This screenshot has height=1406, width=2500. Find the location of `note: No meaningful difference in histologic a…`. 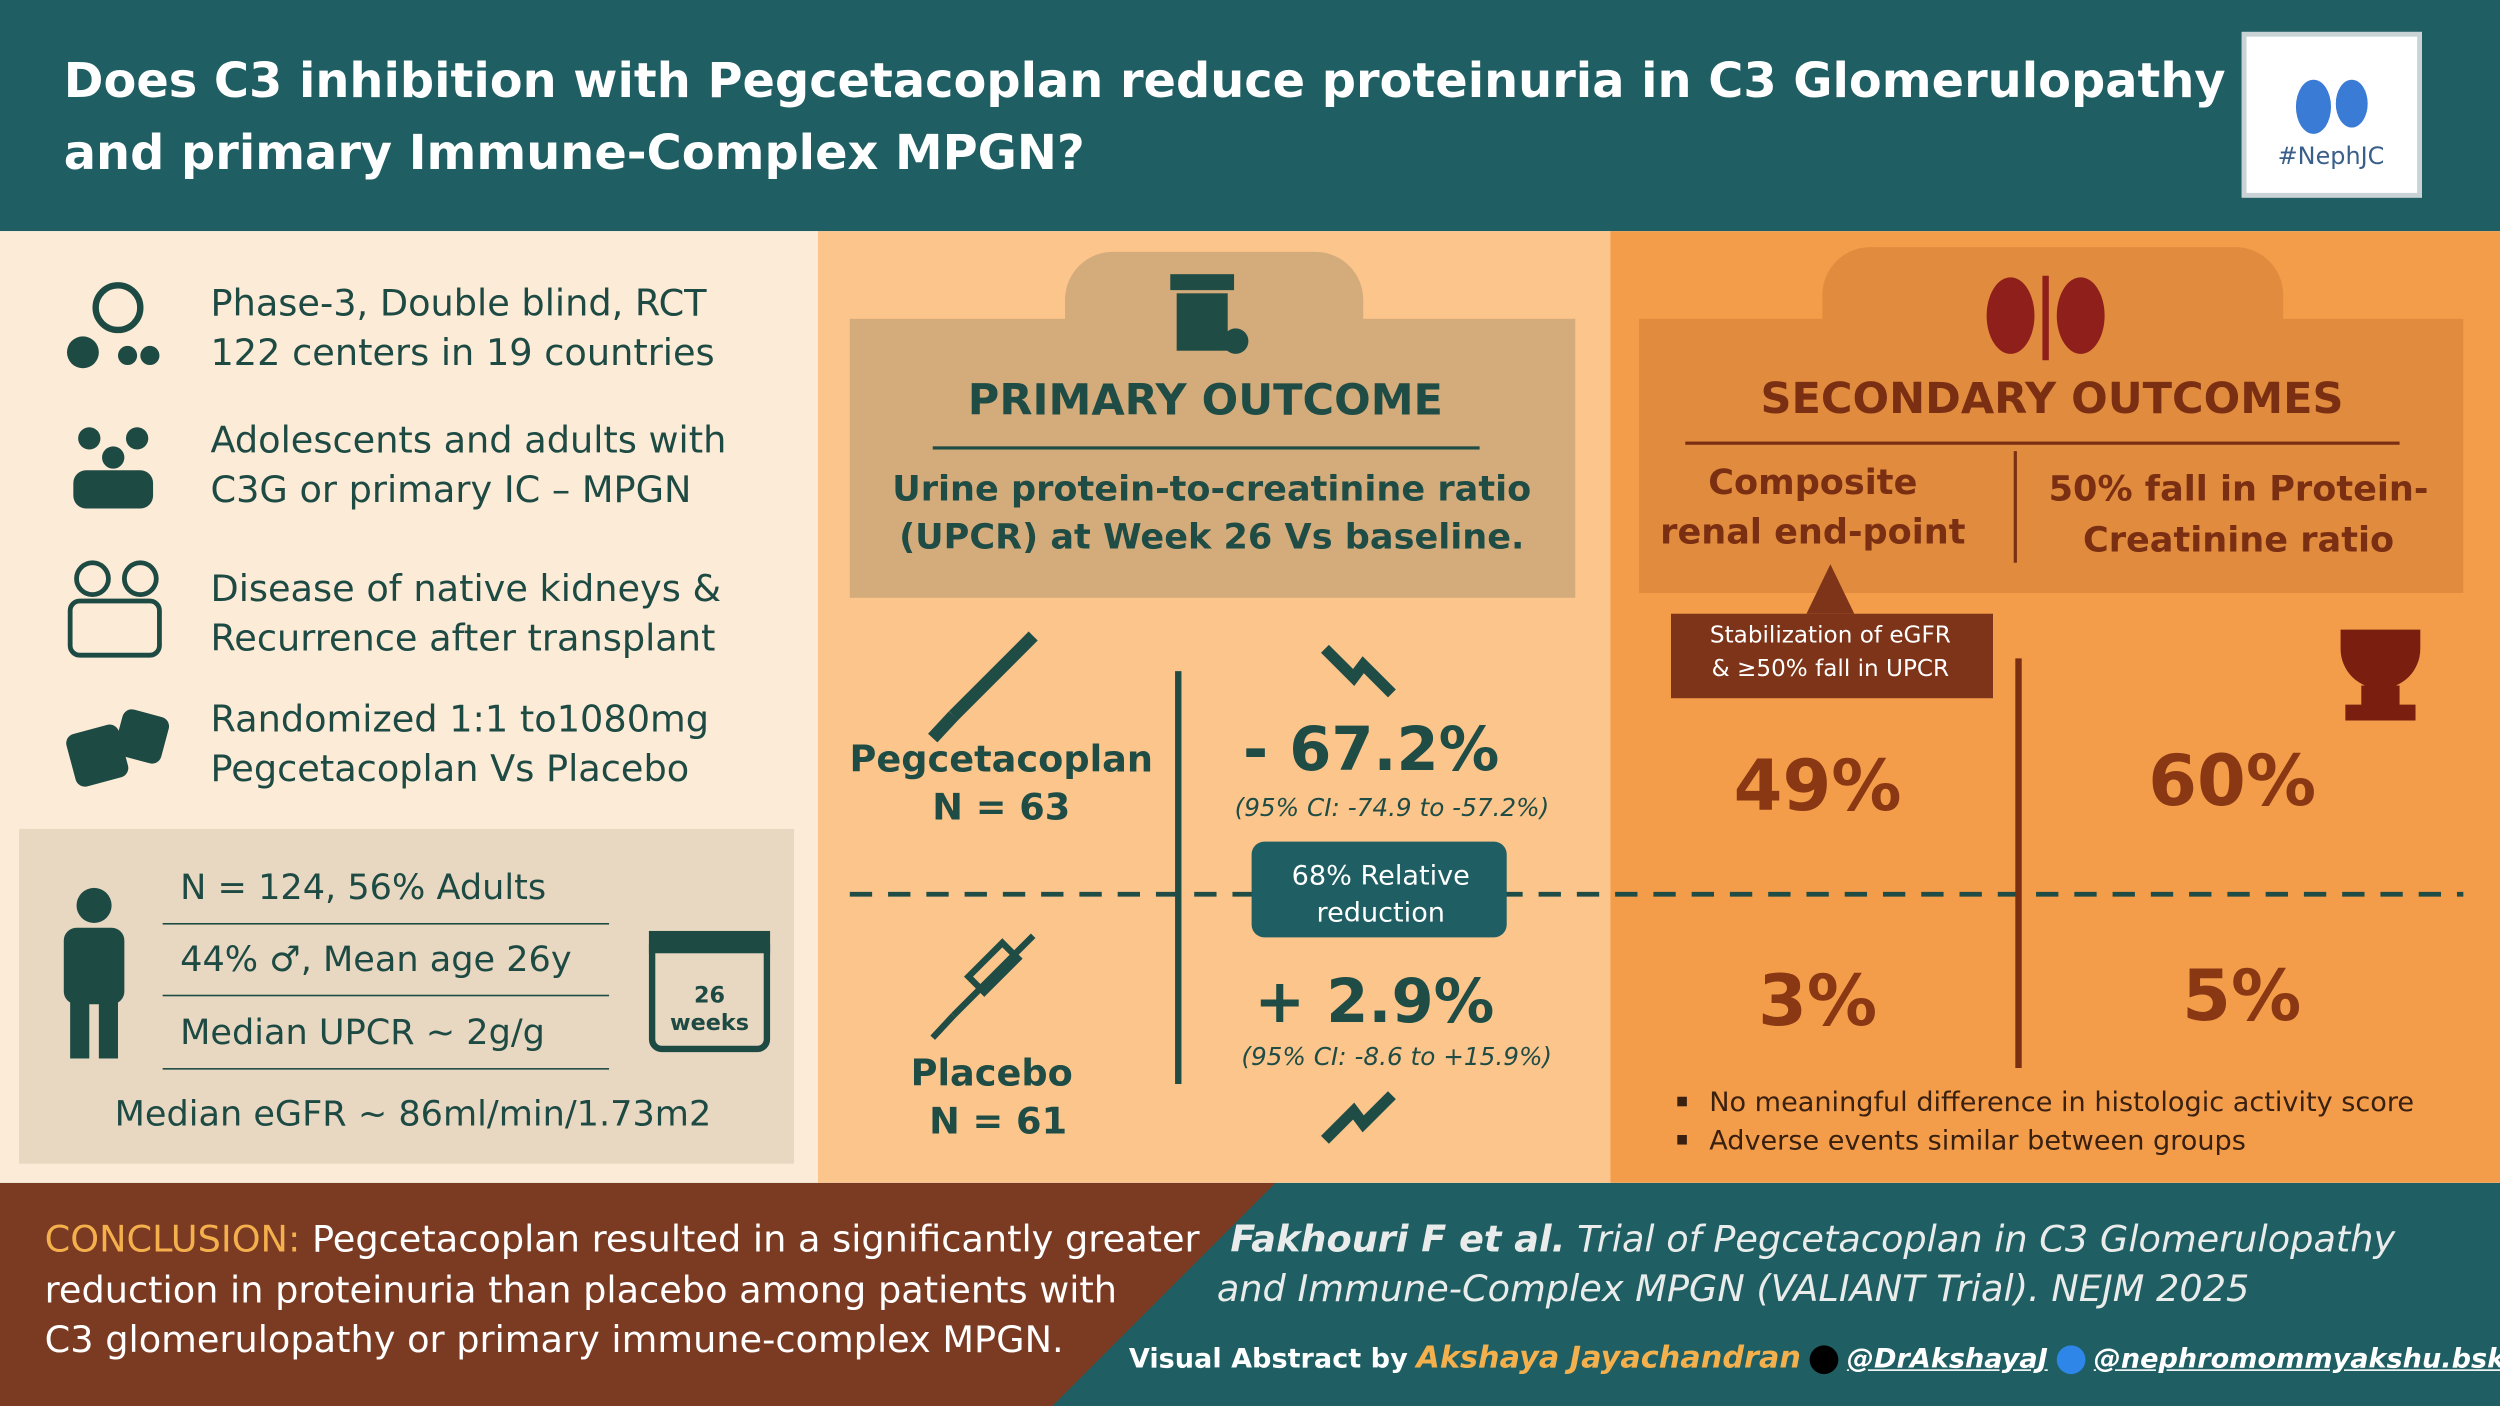

note: No meaningful difference in histologic a… is located at coordinates (2062, 1103).